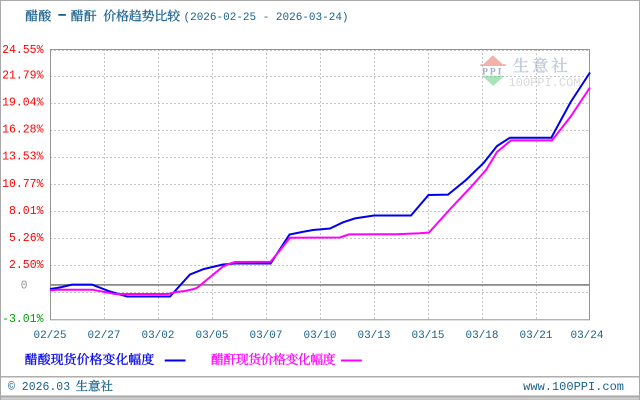  What do you see at coordinates (23, 76) in the screenshot?
I see `svg-text: 21.79%` at bounding box center [23, 76].